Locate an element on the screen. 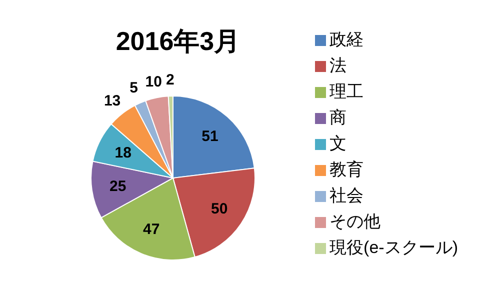 The width and height of the screenshot is (480, 288). legend-label: 理工 is located at coordinates (347, 91).